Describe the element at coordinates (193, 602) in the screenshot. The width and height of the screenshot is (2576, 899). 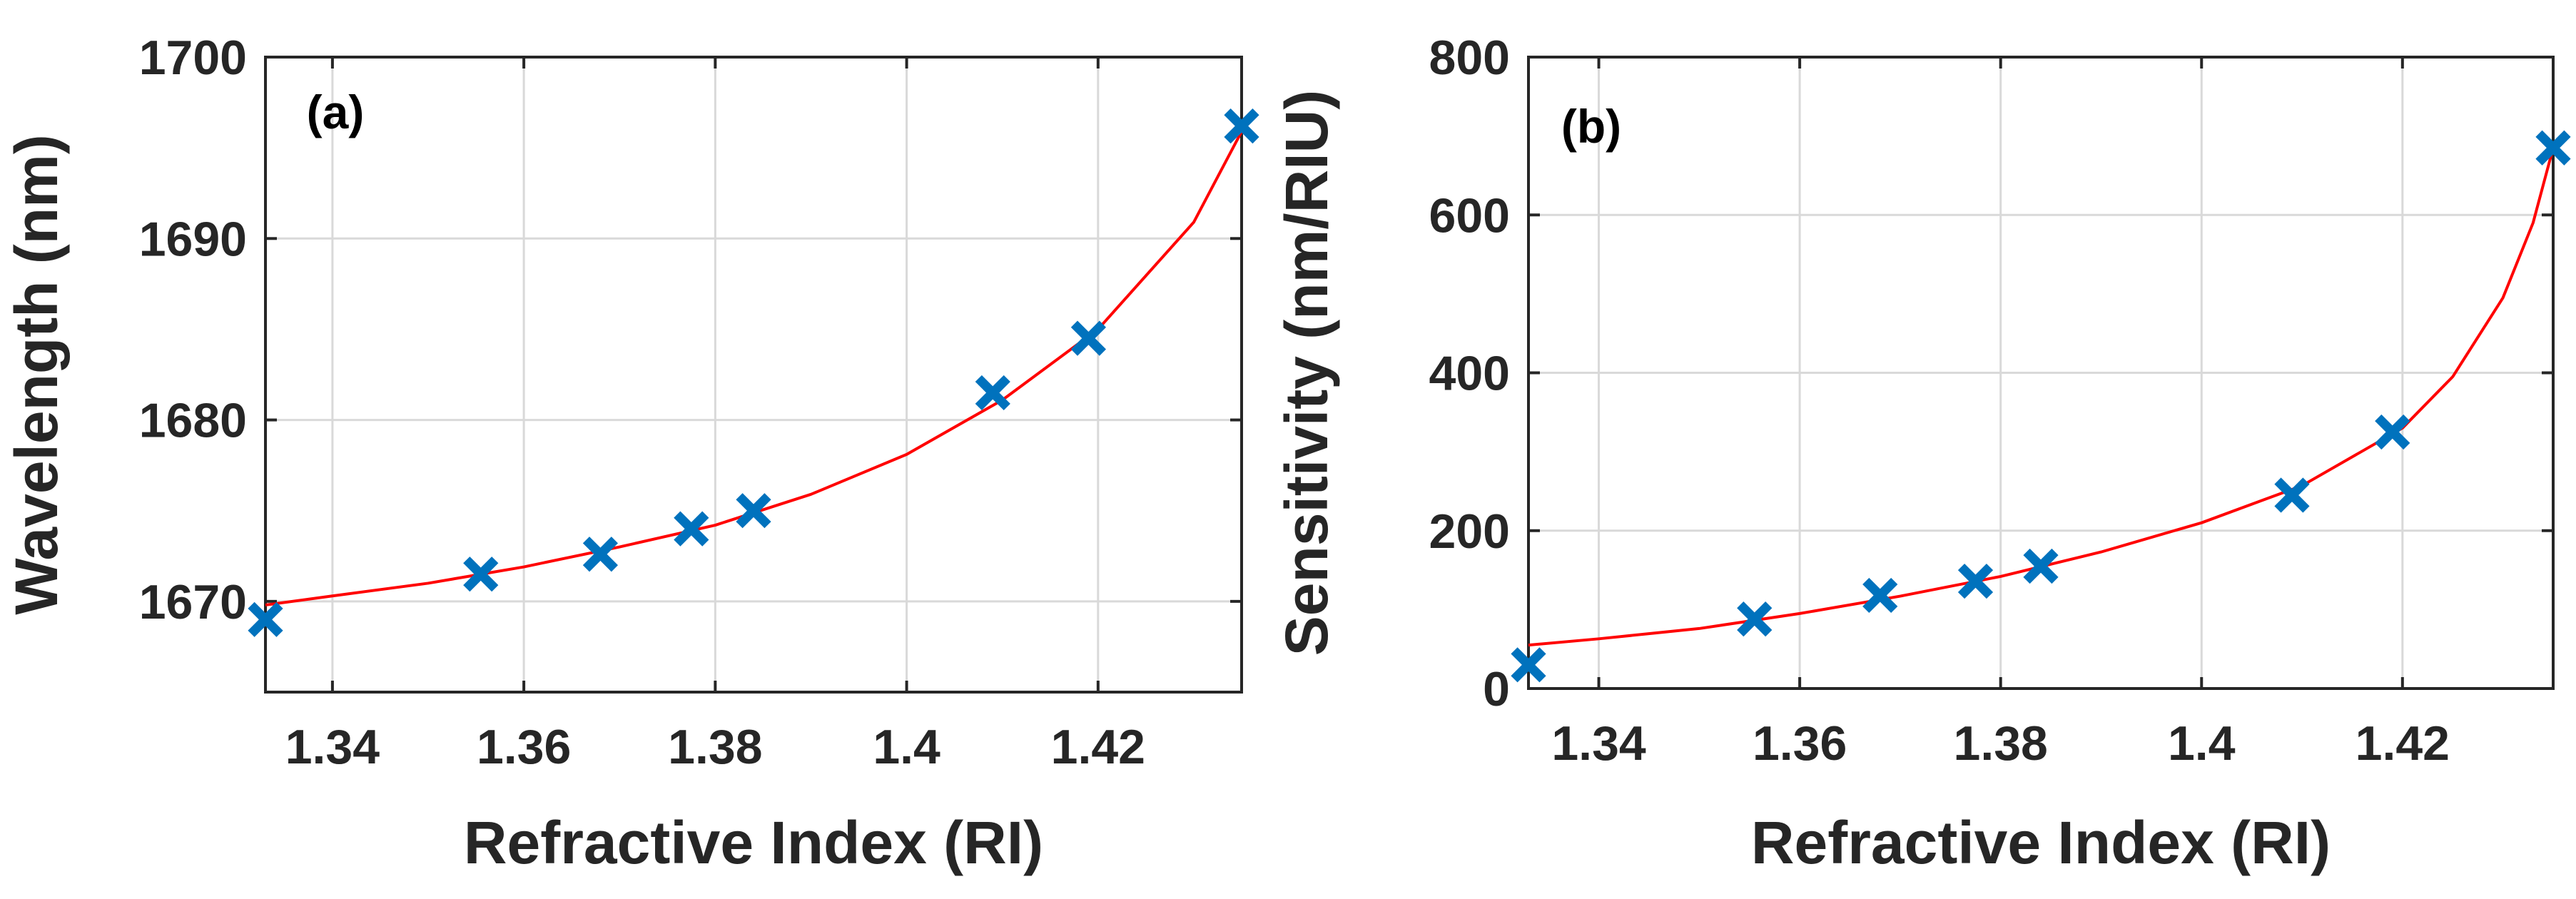
I see `y-tick-label: 1670` at that location.